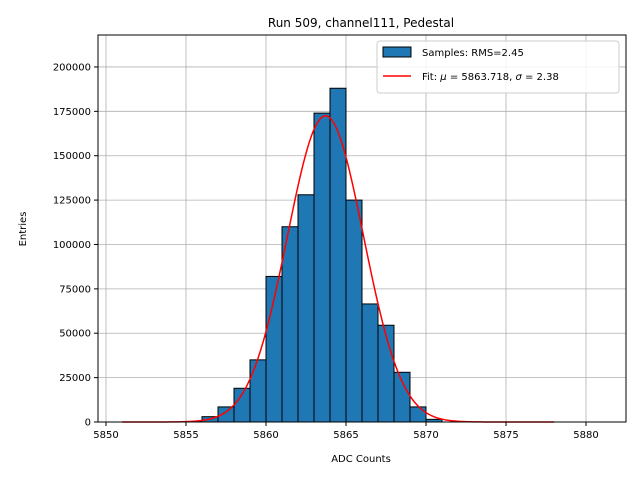 The image size is (640, 480). I want to click on y-tick-label: 200000, so click(72, 67).